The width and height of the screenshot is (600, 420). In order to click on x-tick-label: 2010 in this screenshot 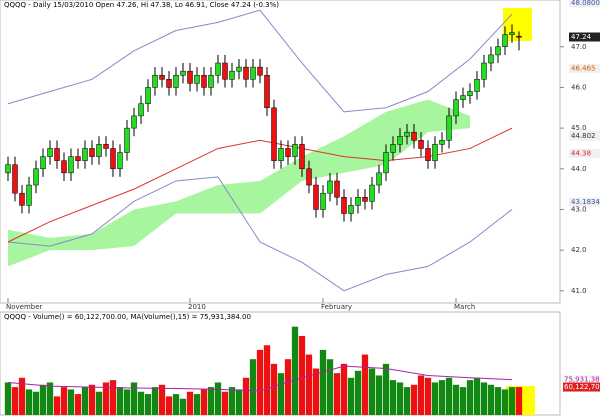, I will do `click(197, 307)`.